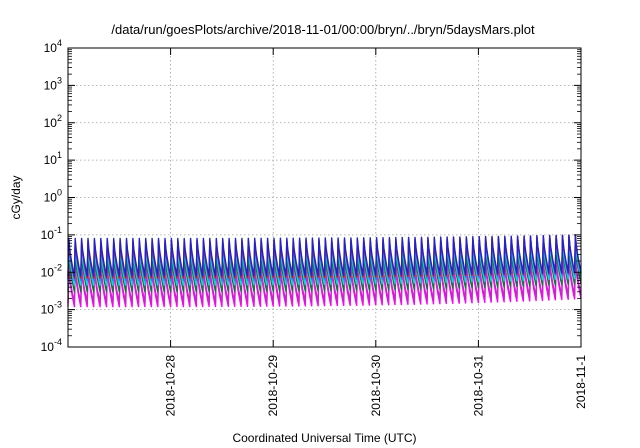  I want to click on y-tick-label: 10⁻², so click(51, 270).